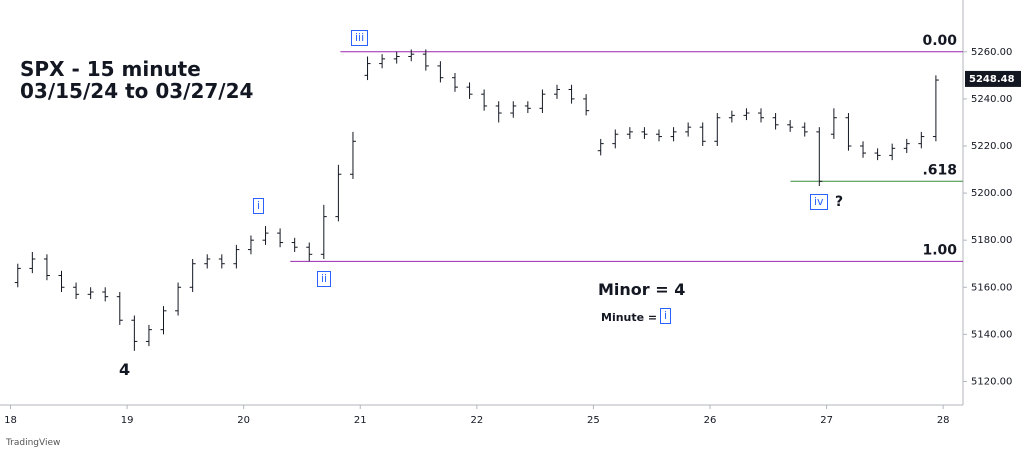  Describe the element at coordinates (991, 240) in the screenshot. I see `y-tick-label: 5180.00` at that location.